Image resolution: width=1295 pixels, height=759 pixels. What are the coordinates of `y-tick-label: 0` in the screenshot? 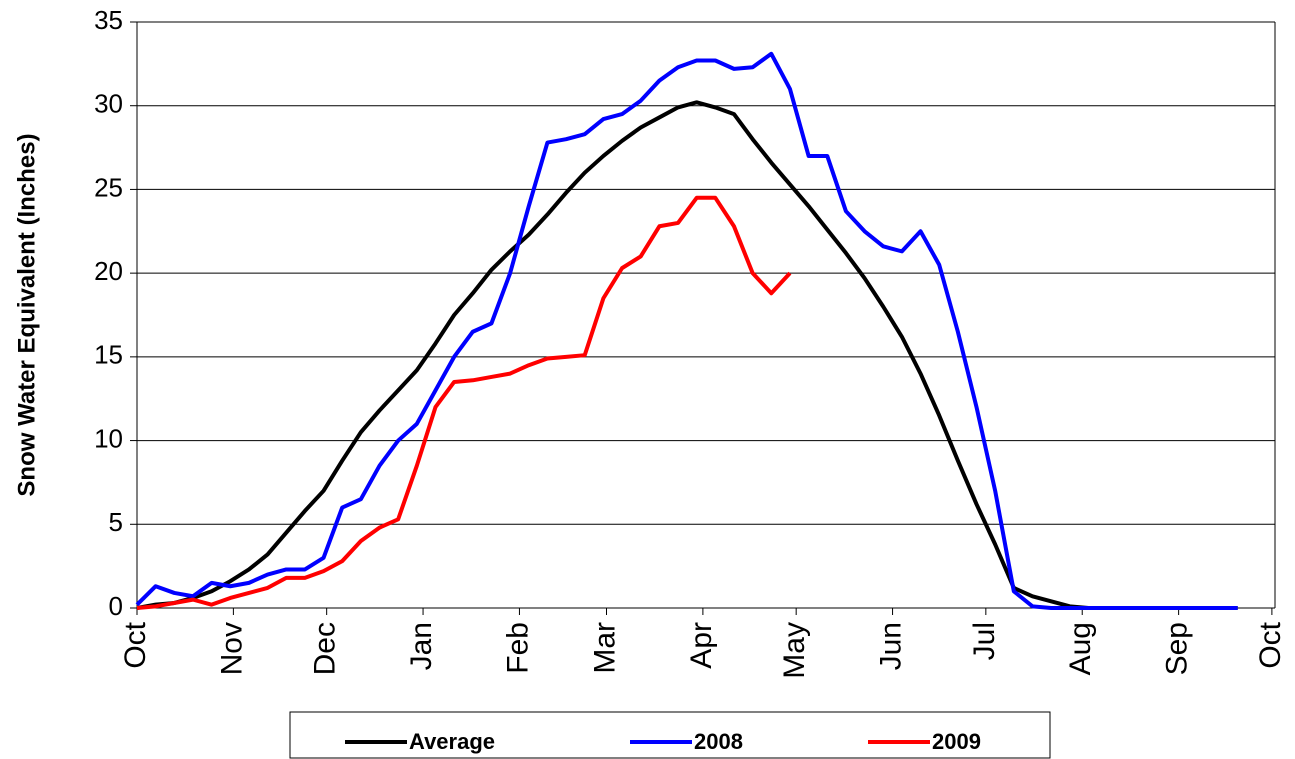 It's located at (116, 606).